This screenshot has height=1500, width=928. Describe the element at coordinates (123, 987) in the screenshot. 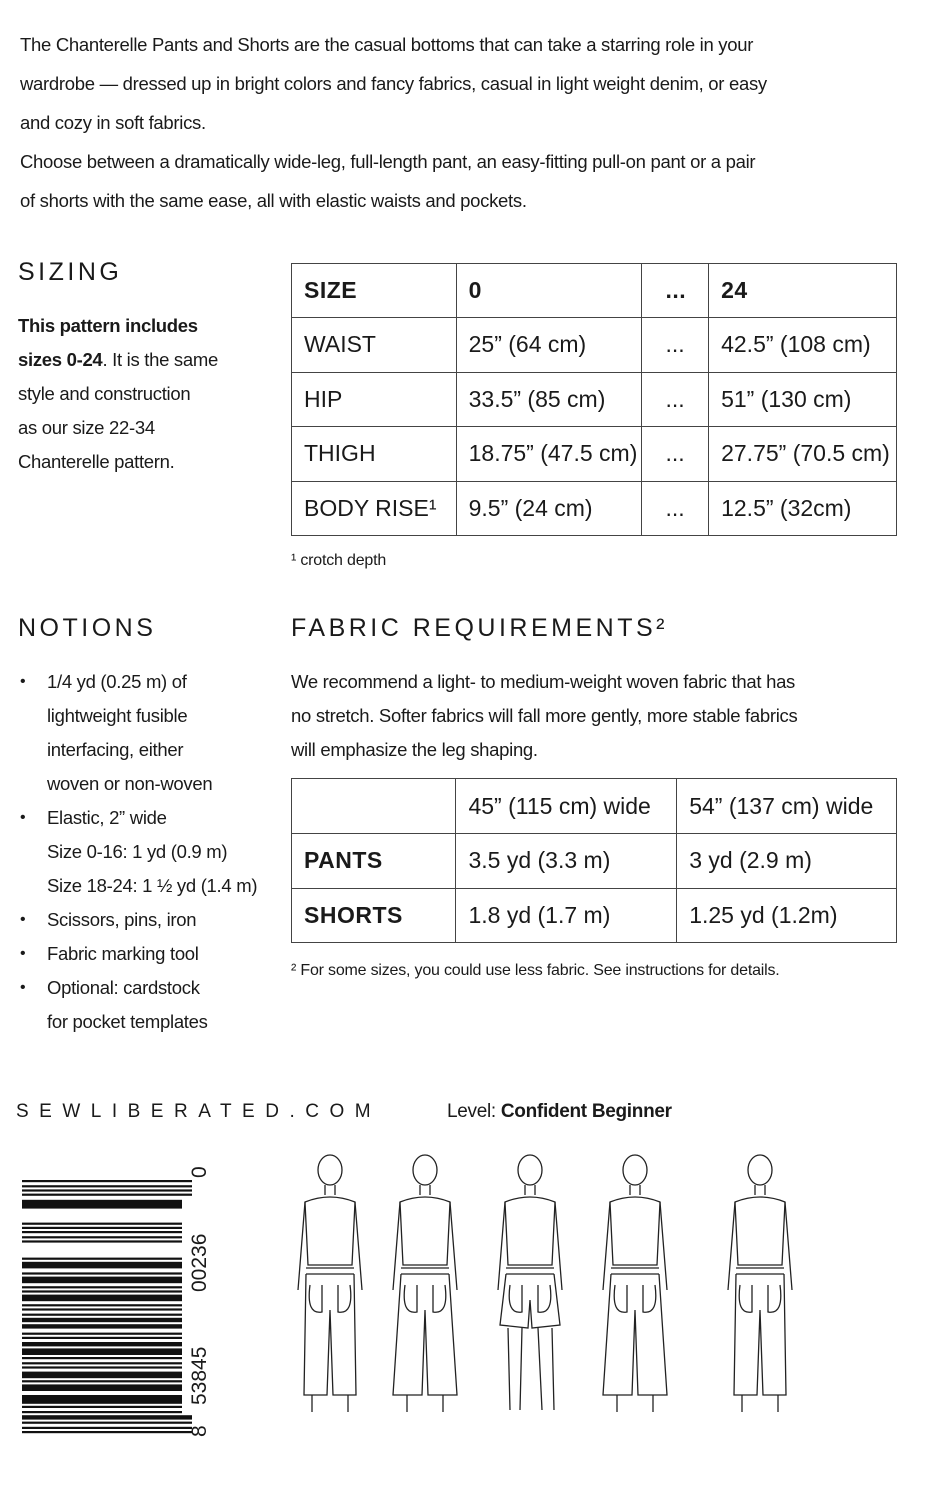

I see `notion-item: Optional: cardstock` at that location.